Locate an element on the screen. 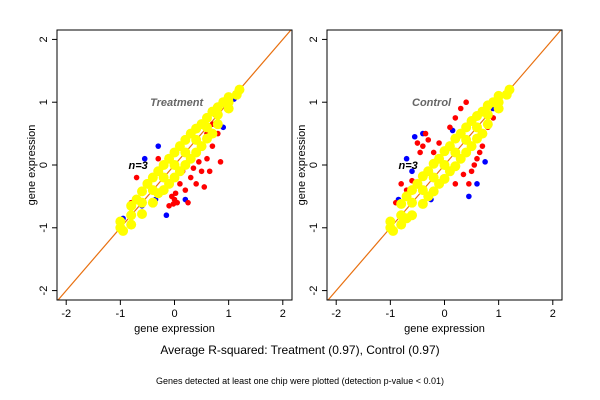 The width and height of the screenshot is (600, 400). x-tick-label: 0 is located at coordinates (174, 314).